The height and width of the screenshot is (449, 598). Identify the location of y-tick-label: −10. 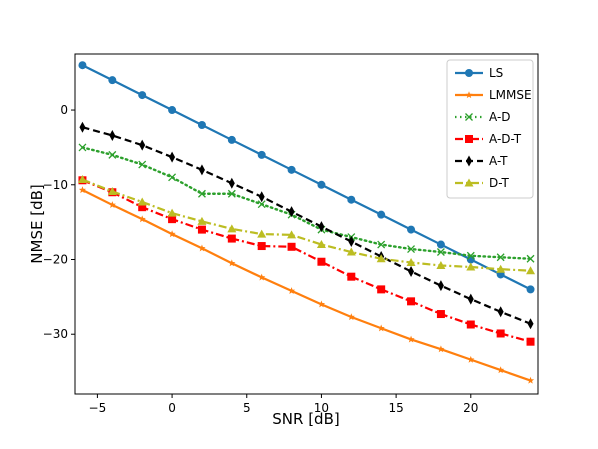
(55, 185).